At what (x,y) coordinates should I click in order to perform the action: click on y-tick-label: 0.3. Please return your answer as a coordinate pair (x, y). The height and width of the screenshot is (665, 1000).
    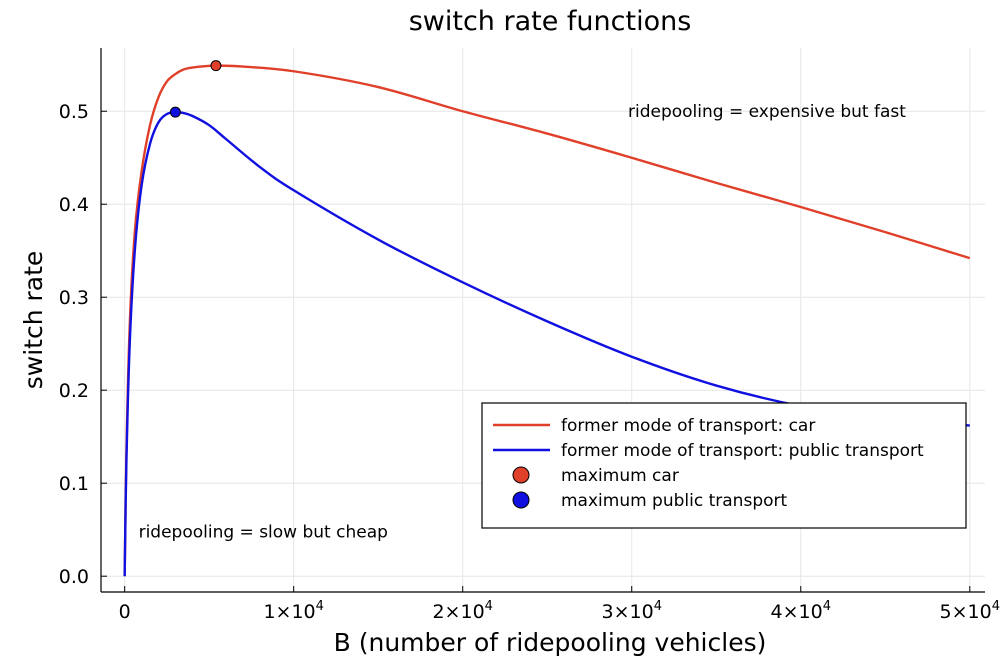
    Looking at the image, I should click on (74, 298).